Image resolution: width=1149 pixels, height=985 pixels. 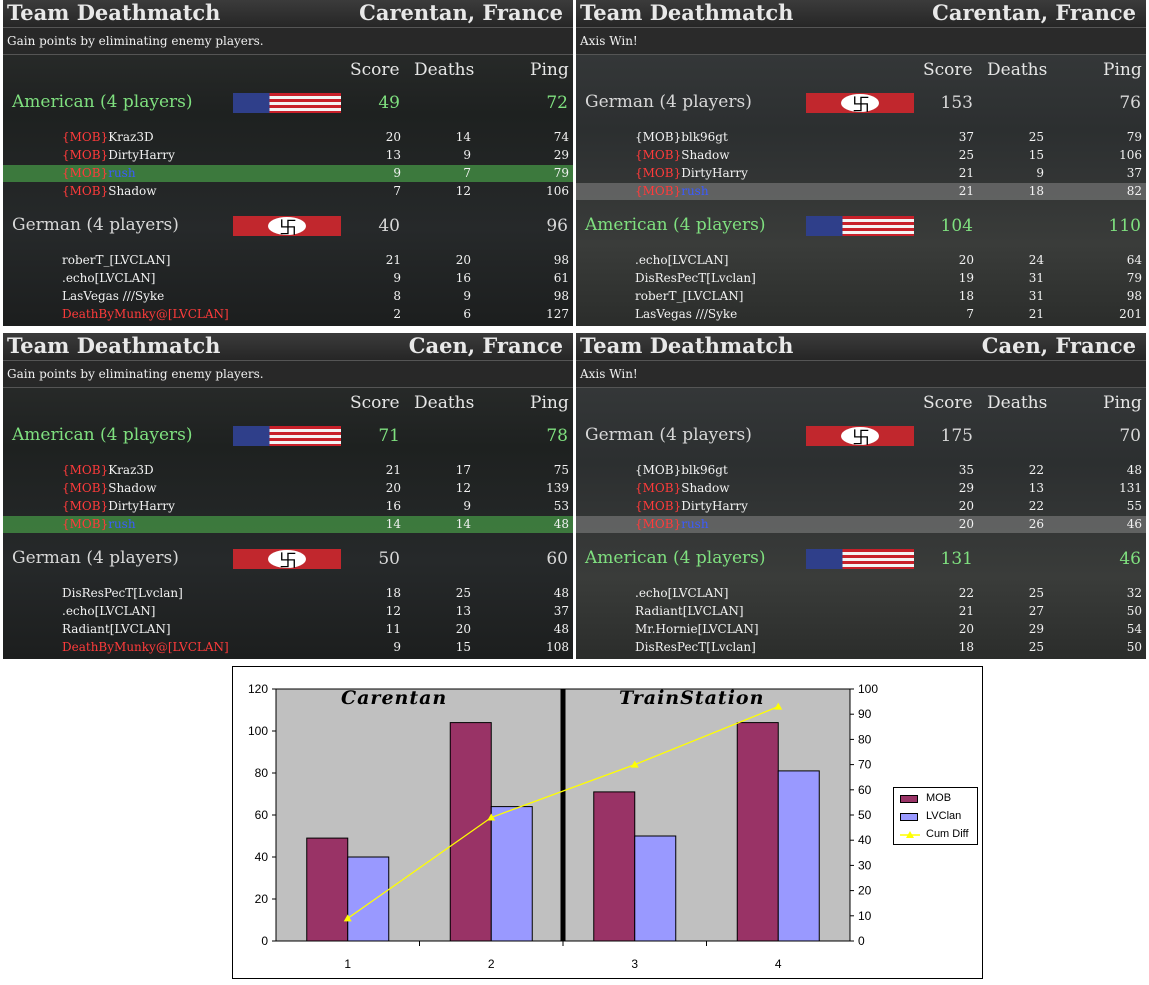 I want to click on bar-mob, so click(x=614, y=866).